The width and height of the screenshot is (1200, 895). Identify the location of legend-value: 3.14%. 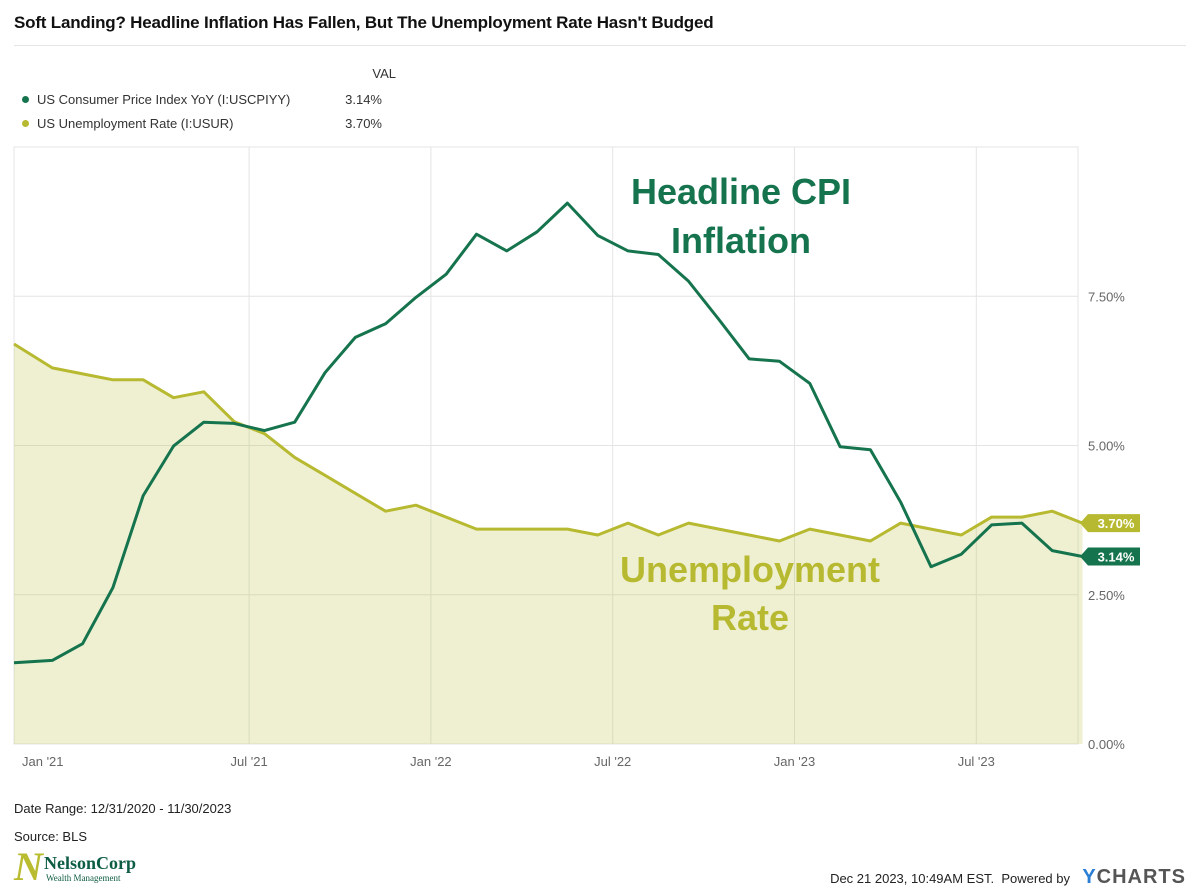
(363, 99).